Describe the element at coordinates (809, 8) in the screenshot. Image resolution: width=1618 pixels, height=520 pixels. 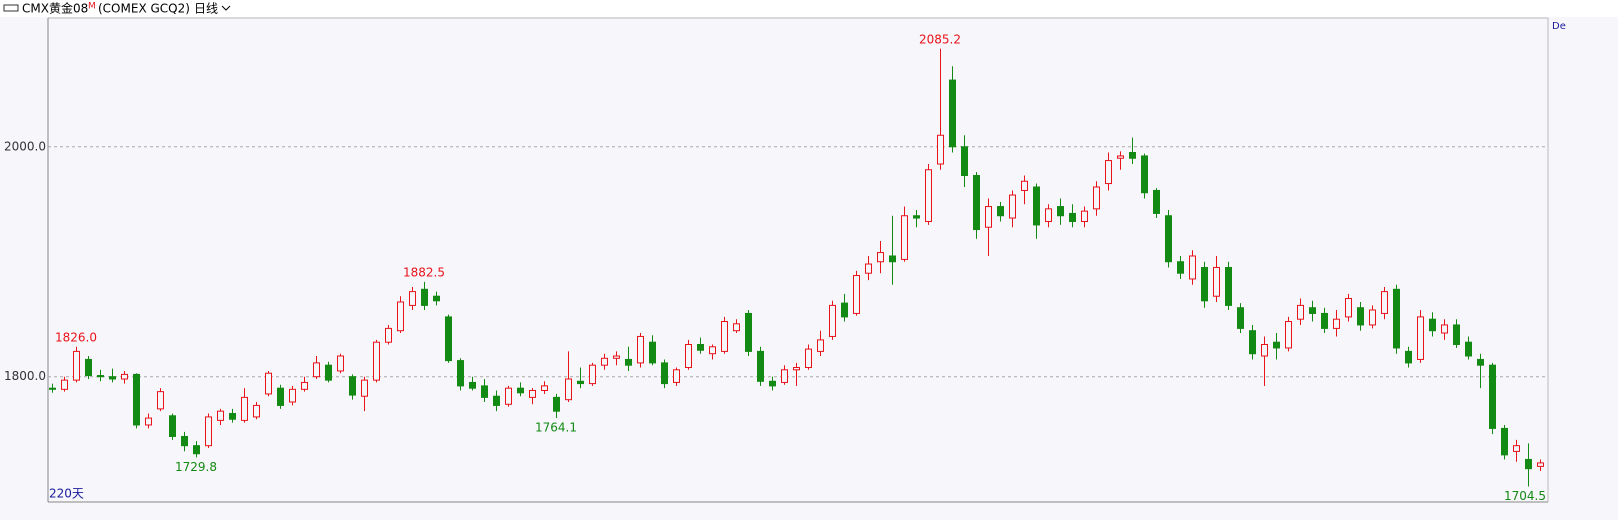
I see `header-bar` at that location.